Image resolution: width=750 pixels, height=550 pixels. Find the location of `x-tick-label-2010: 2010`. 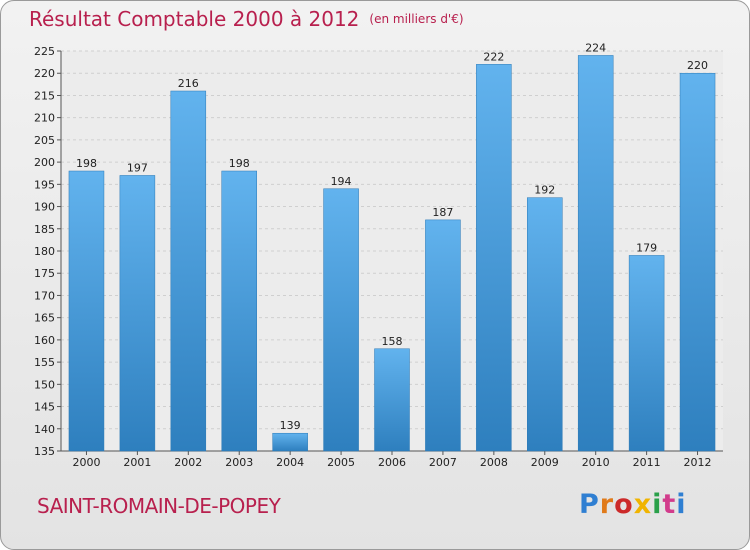

x-tick-label-2010: 2010 is located at coordinates (596, 462).